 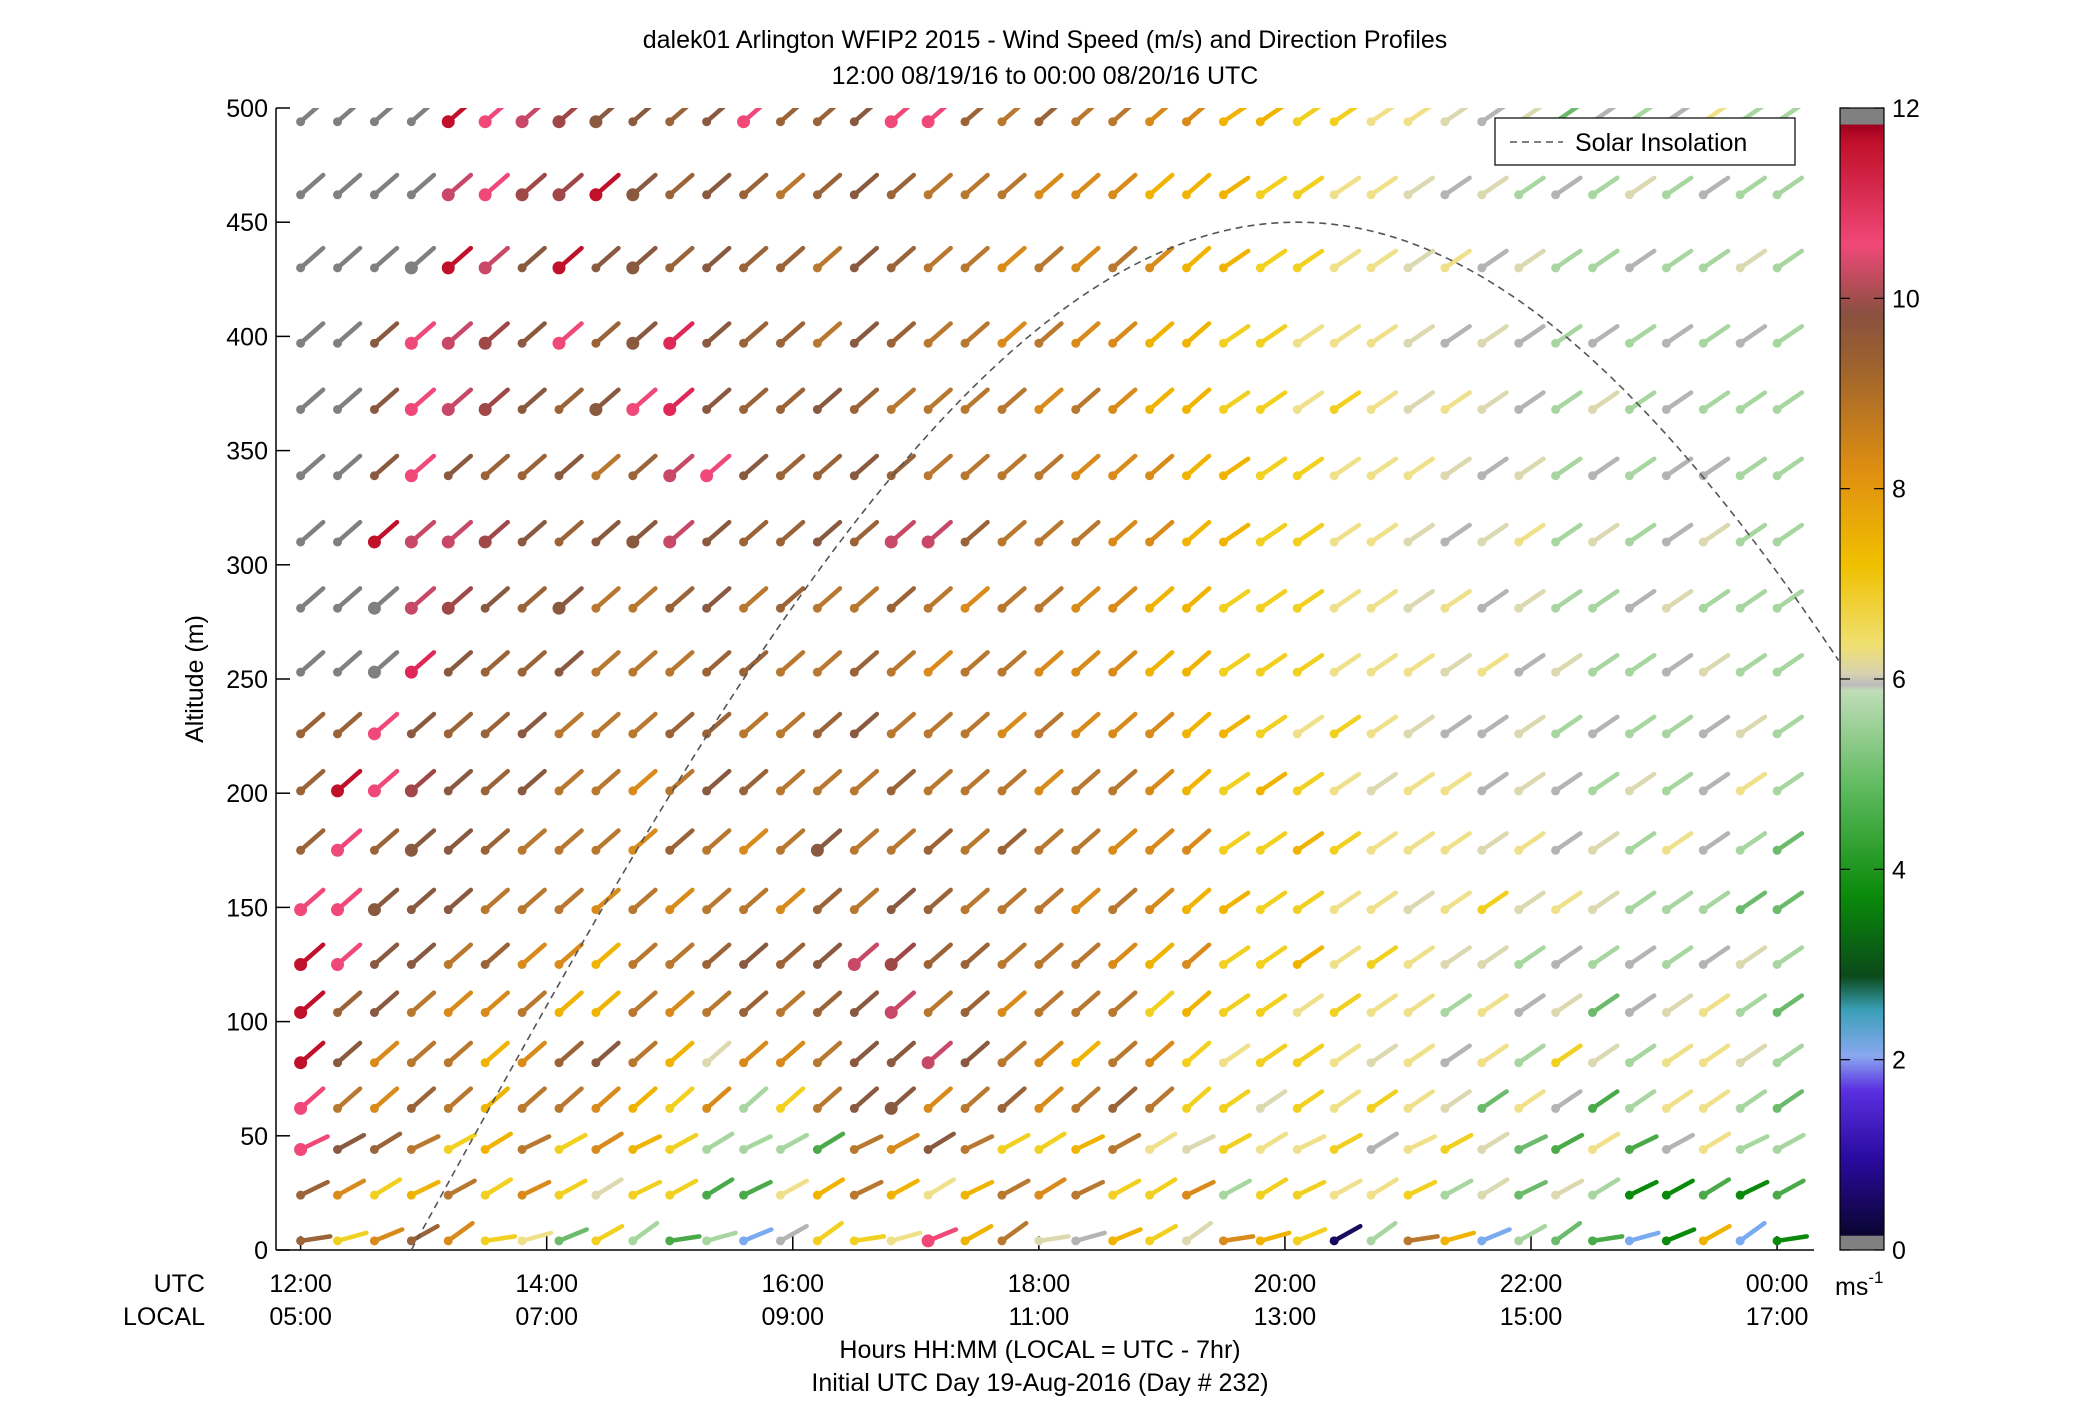 I want to click on legend: Solar Insolation, so click(x=1645, y=141).